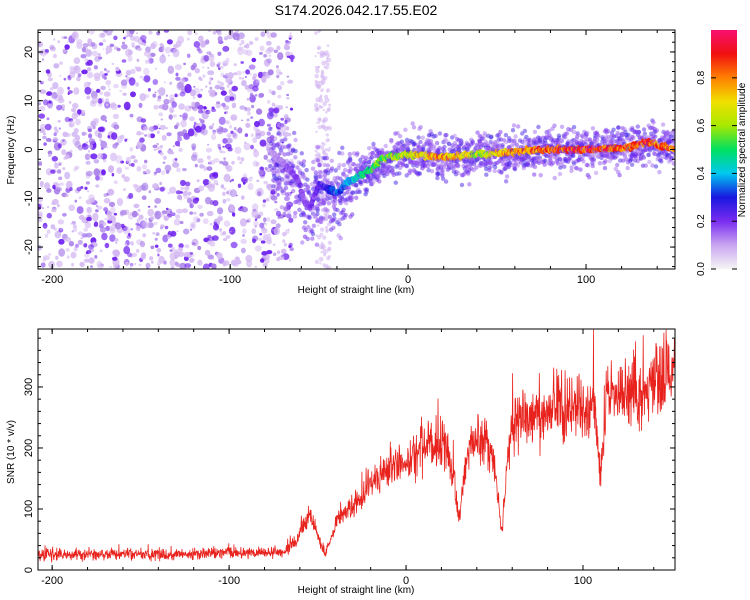 The image size is (750, 600). I want to click on x-tick-label: -200, so click(52, 280).